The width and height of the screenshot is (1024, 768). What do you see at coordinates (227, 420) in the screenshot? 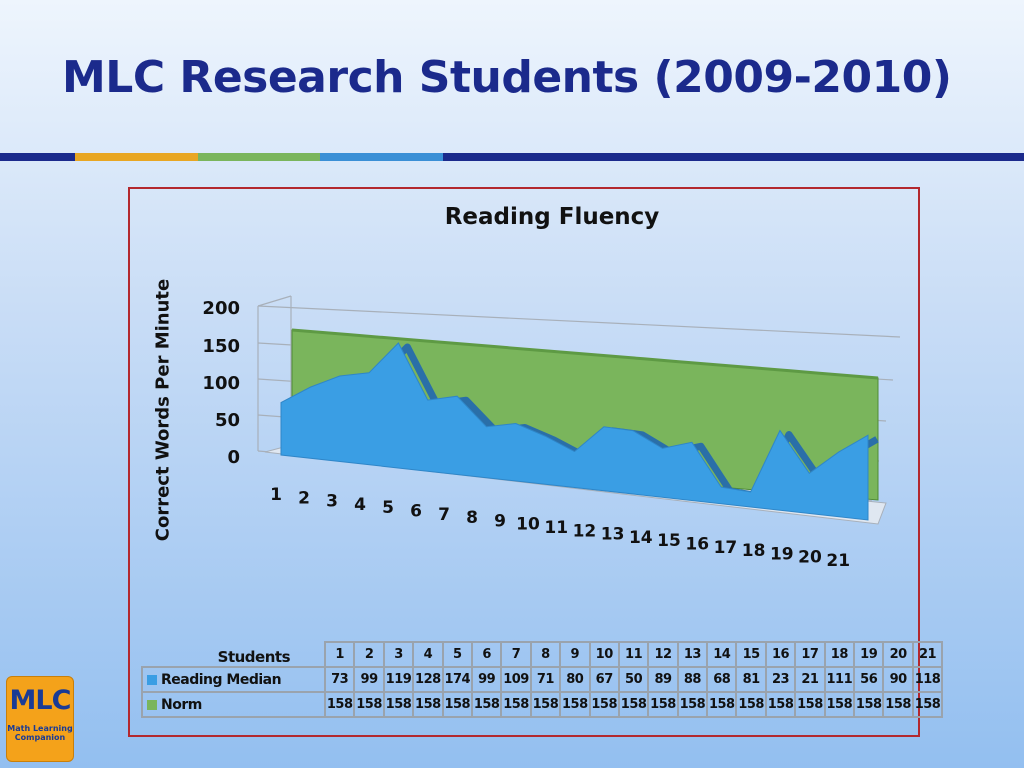
I see `y-tick-label: 50` at bounding box center [227, 420].